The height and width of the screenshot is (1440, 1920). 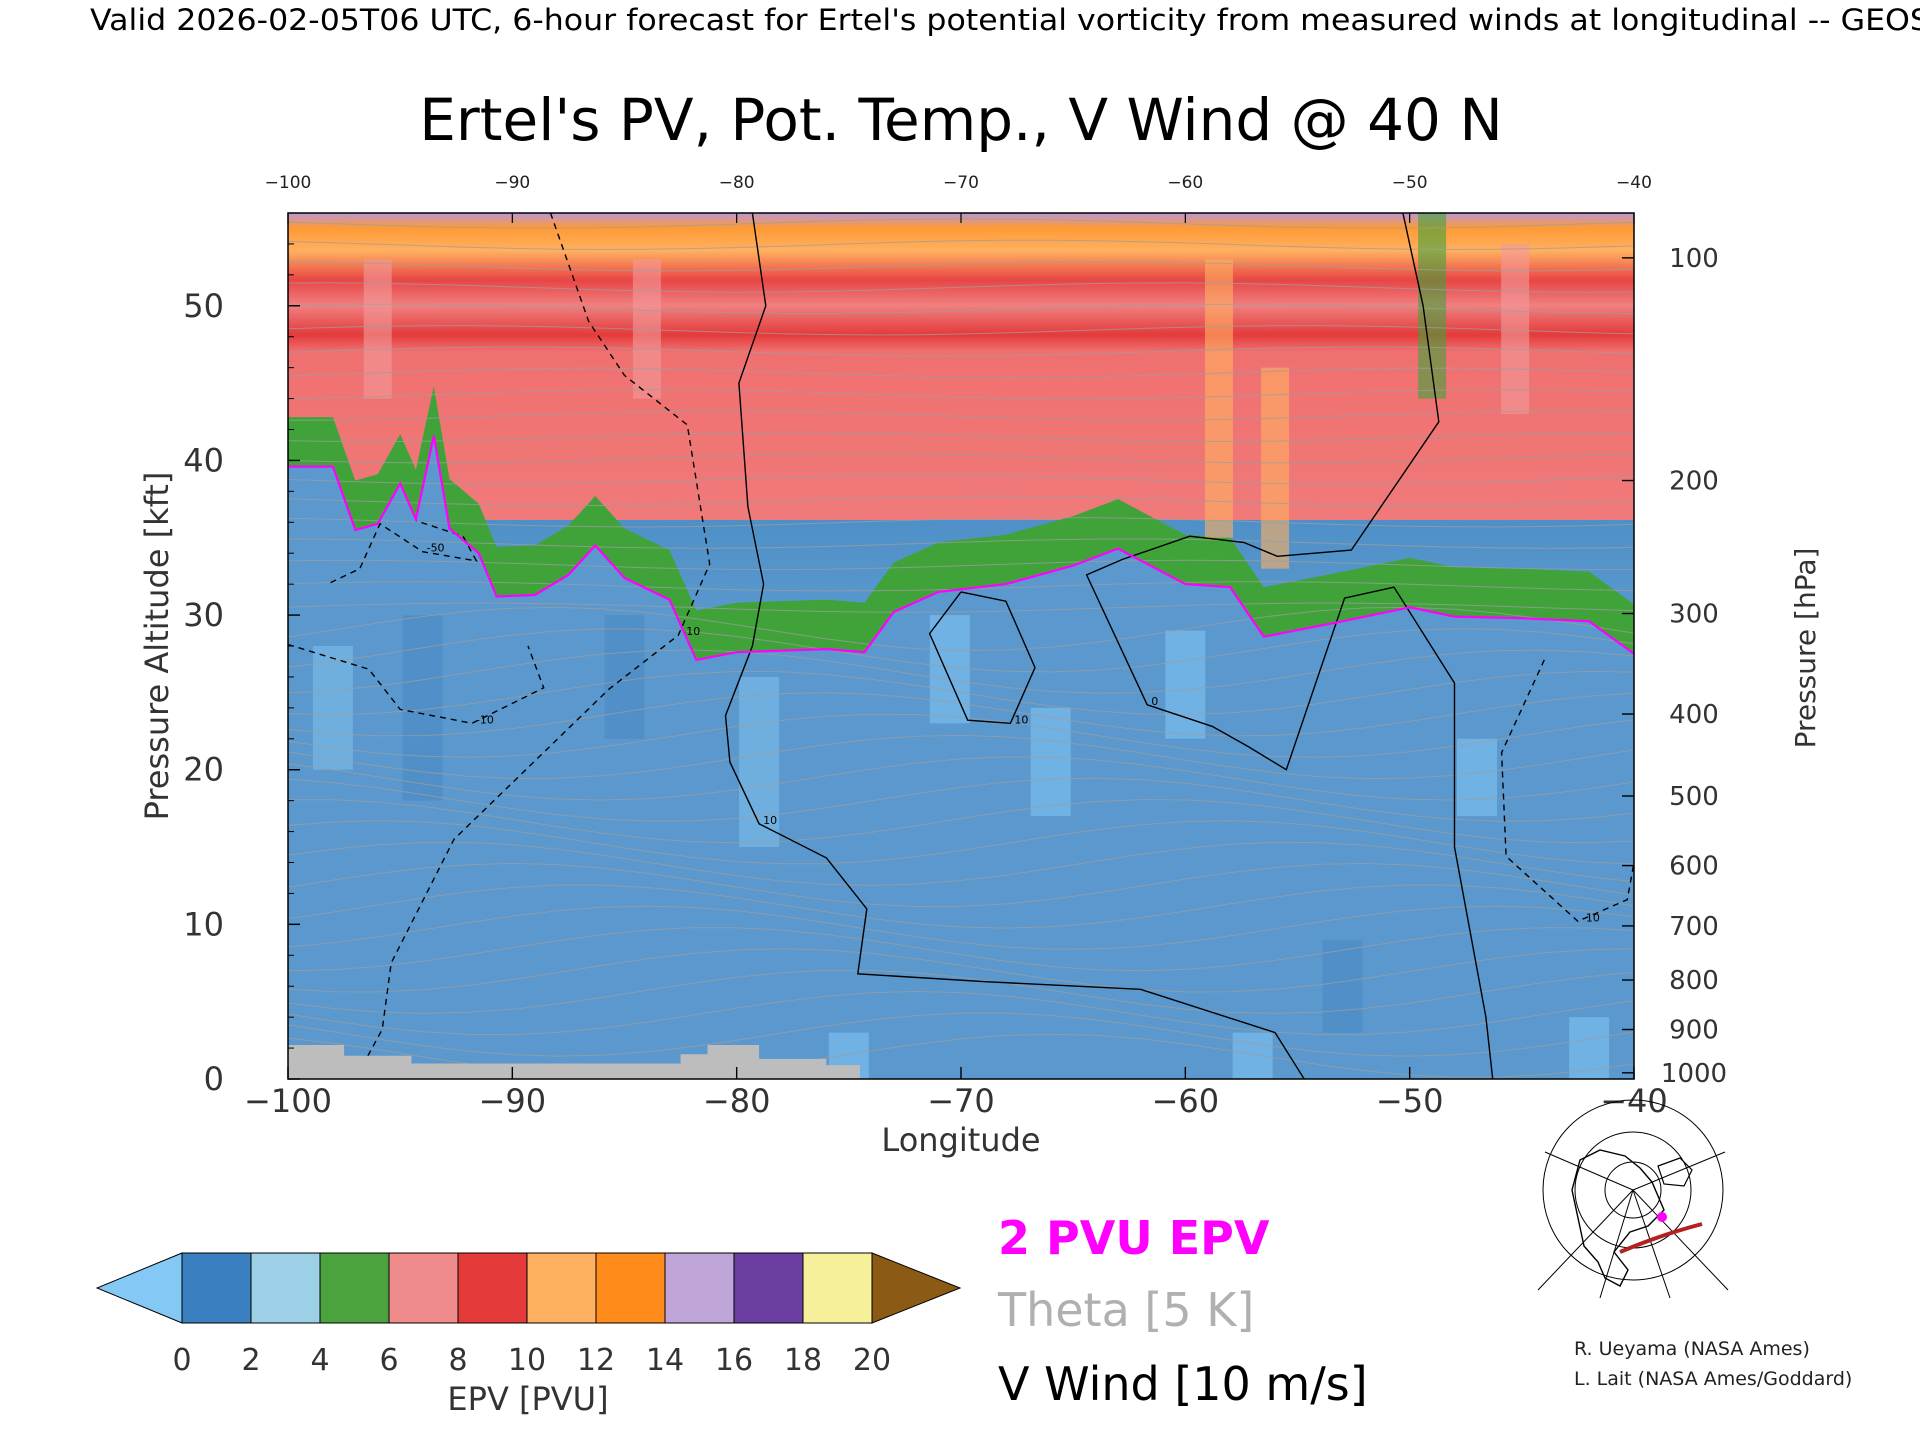 What do you see at coordinates (916, 1288) in the screenshot?
I see `colorbar-over-triangle` at bounding box center [916, 1288].